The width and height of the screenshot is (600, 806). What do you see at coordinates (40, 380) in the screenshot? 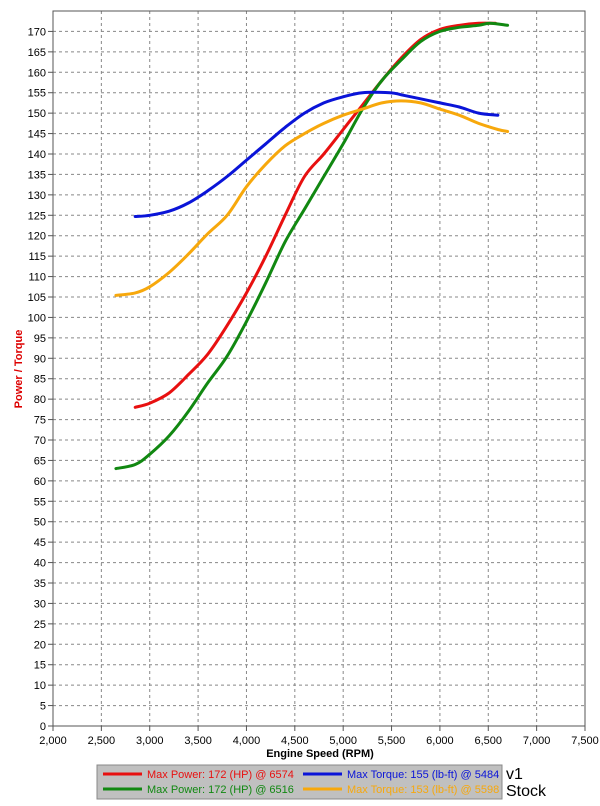
I see `y-tick-label: 85` at bounding box center [40, 380].